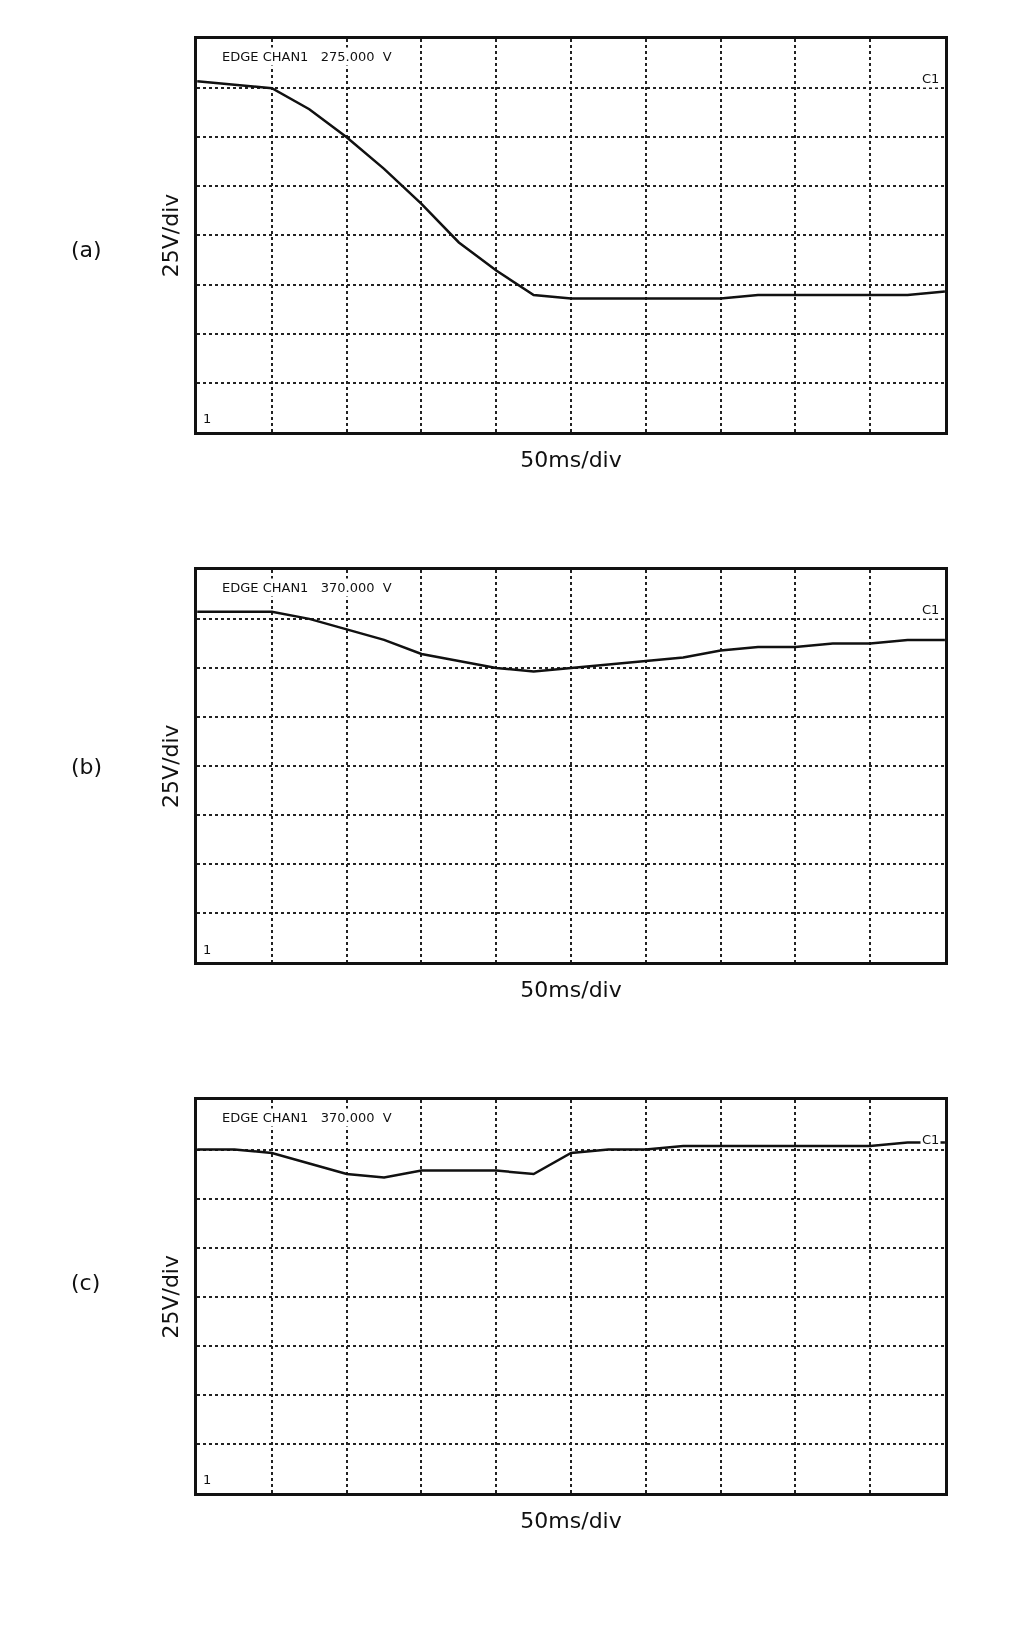  What do you see at coordinates (307, 56) in the screenshot?
I see `text: EDGE CHAN1 275.000 V` at bounding box center [307, 56].